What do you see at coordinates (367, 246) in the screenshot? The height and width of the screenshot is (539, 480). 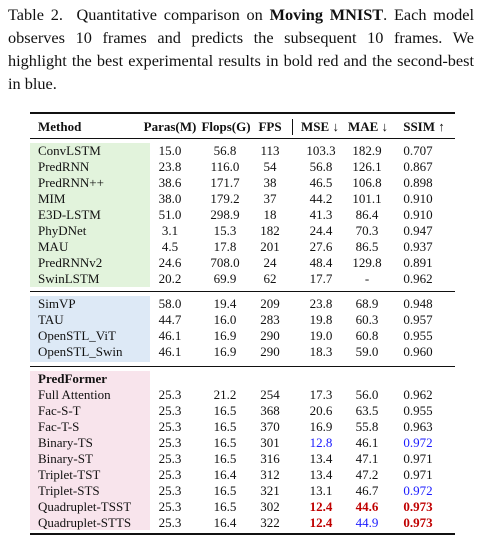 I see `value-cell: 86.5` at bounding box center [367, 246].